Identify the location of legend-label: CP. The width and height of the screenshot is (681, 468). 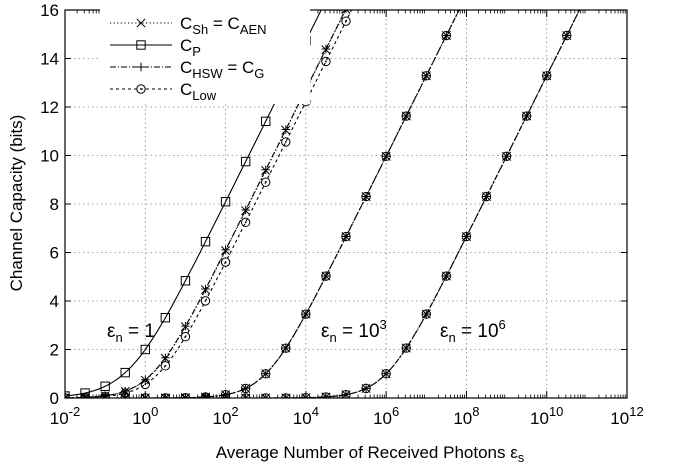
(190, 47).